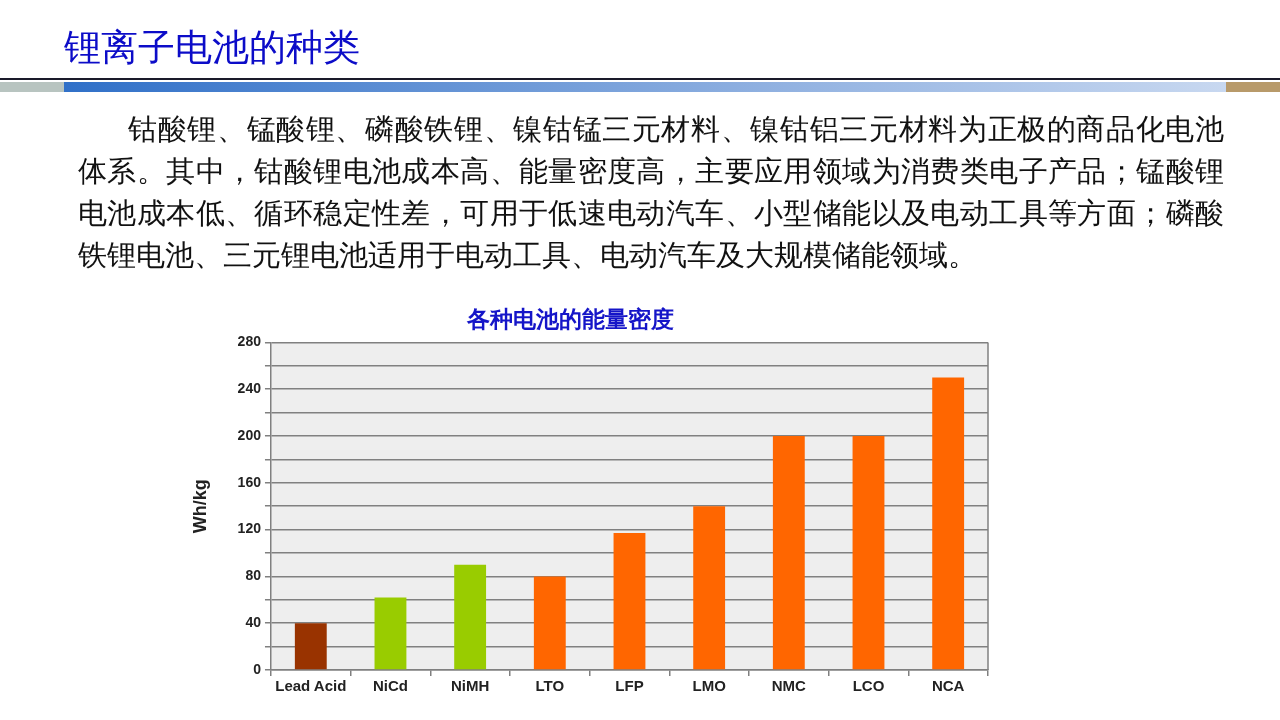 This screenshot has width=1280, height=720. I want to click on y-tick-label: 200, so click(249, 434).